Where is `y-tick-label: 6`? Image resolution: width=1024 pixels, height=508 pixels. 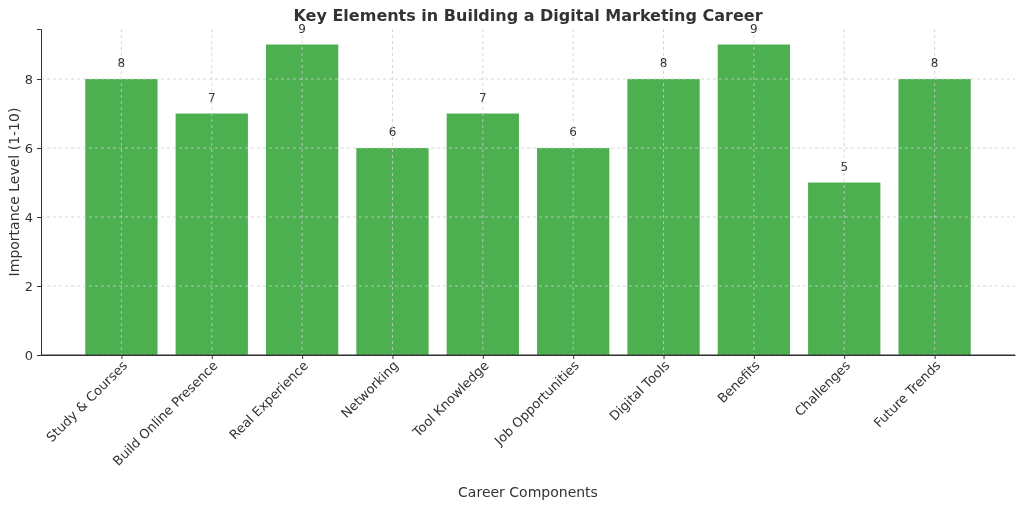 y-tick-label: 6 is located at coordinates (28, 148).